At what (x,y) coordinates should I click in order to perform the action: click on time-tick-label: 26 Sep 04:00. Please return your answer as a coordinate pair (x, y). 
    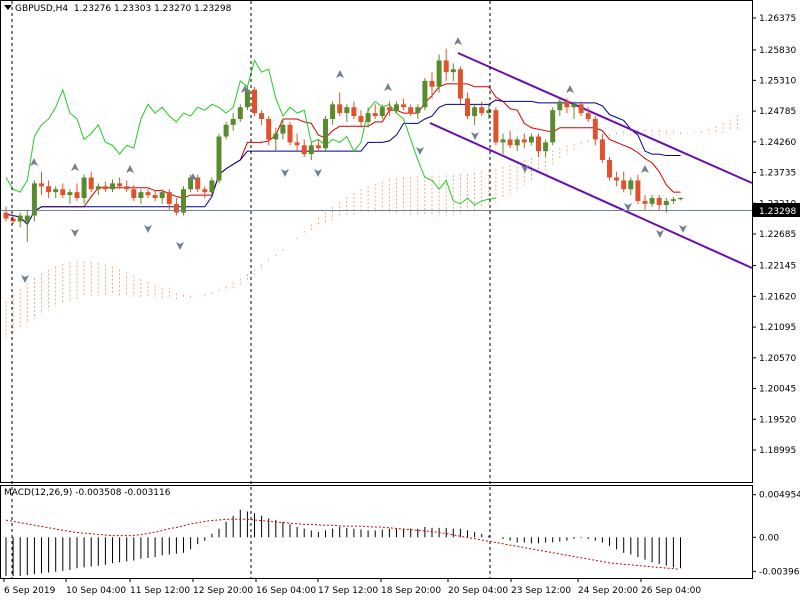
    Looking at the image, I should click on (671, 591).